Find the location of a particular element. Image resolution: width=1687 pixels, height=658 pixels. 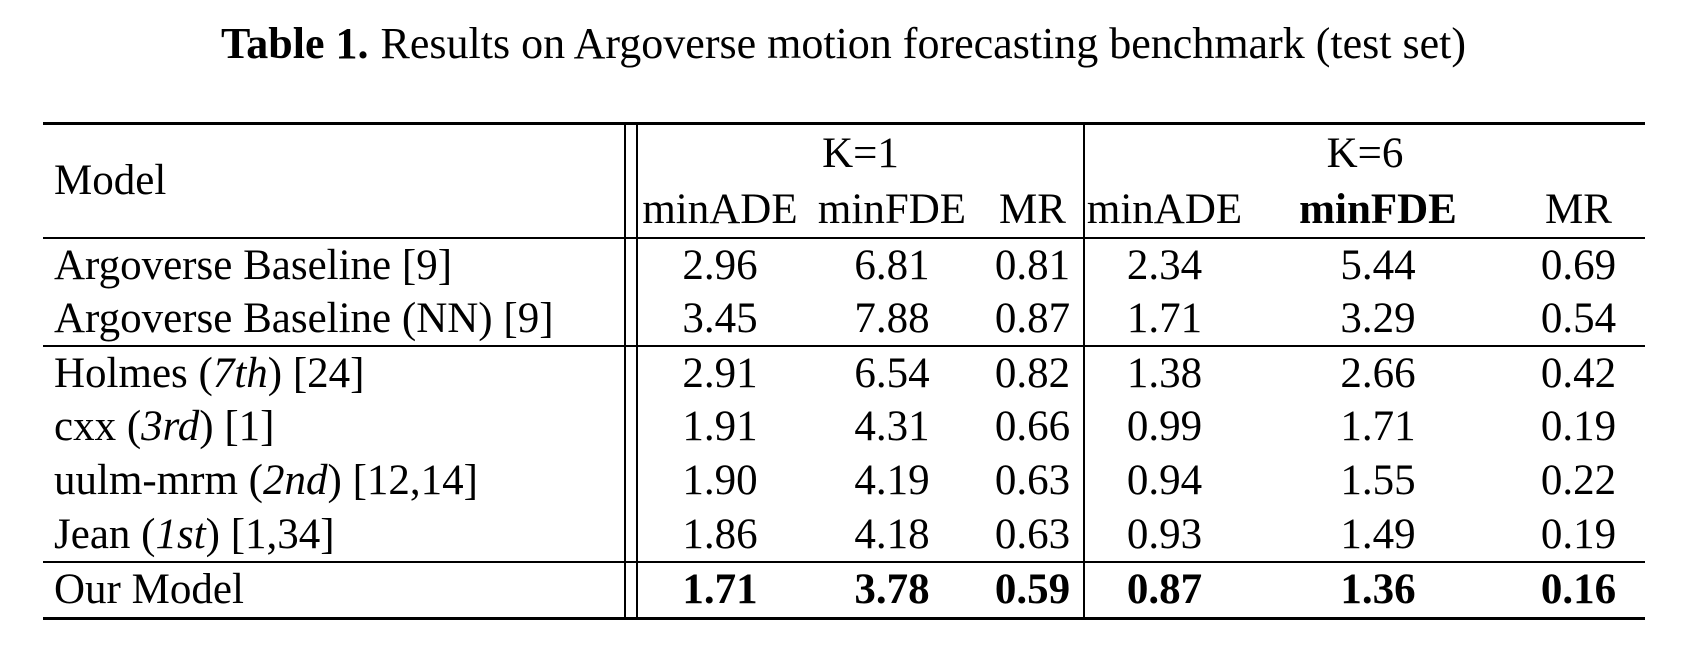

model-rank: 7th is located at coordinates (240, 373).